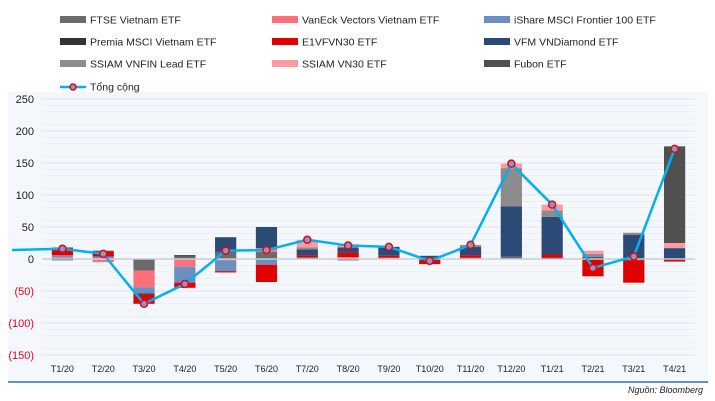  Describe the element at coordinates (307, 369) in the screenshot. I see `x-tick-label: T7/20` at that location.